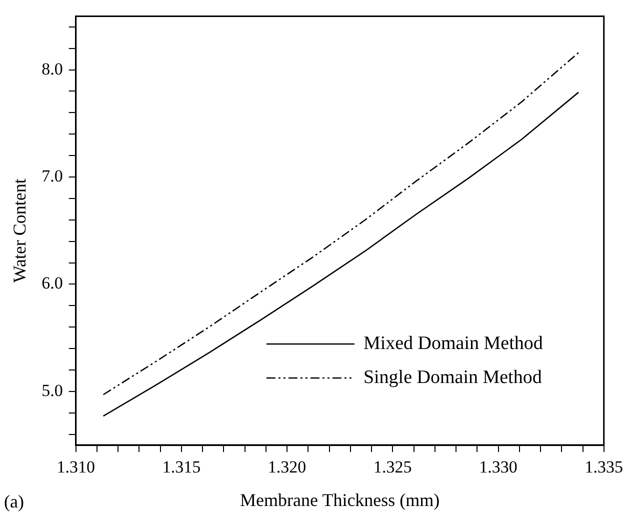 This screenshot has height=518, width=629. What do you see at coordinates (340, 500) in the screenshot?
I see `x-axis-title: Membrane Thickness (mm)` at bounding box center [340, 500].